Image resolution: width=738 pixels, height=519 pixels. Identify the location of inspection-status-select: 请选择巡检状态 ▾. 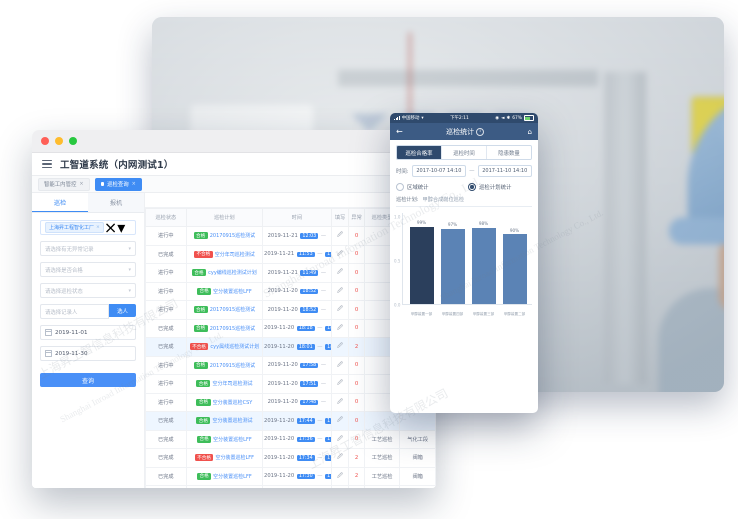
(88, 290).